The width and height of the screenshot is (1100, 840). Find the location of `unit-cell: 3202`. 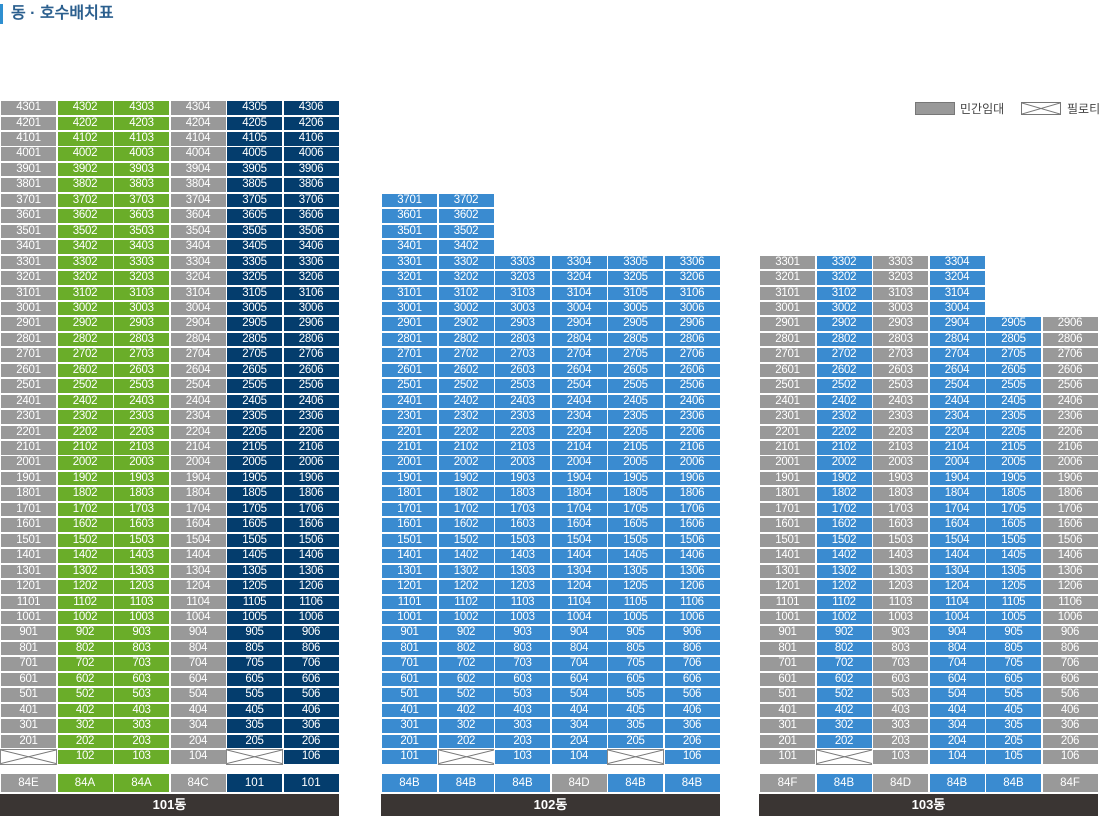

unit-cell: 3202 is located at coordinates (466, 278).